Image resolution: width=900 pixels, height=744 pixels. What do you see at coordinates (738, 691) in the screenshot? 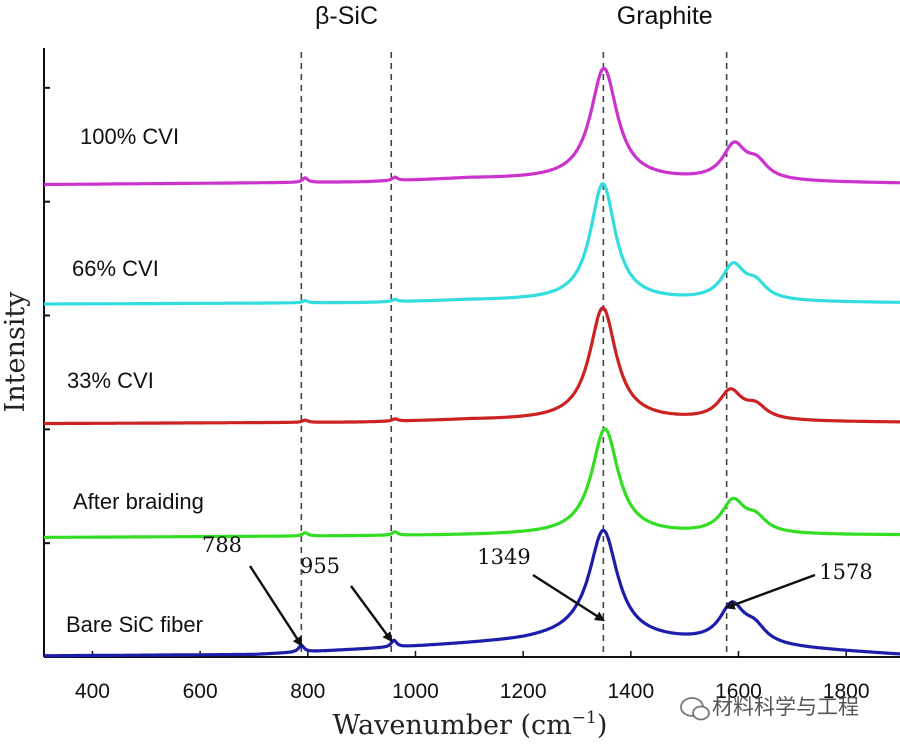
I see `x-tick-label: 1600` at bounding box center [738, 691].